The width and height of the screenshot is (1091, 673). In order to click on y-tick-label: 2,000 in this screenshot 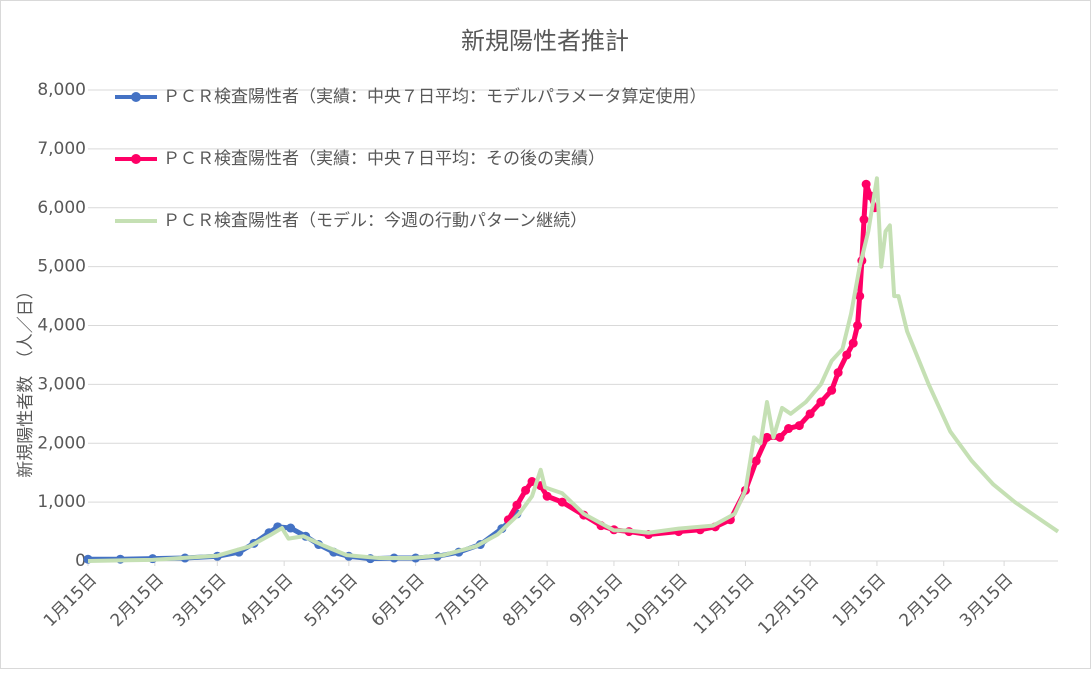, I will do `click(61, 443)`.